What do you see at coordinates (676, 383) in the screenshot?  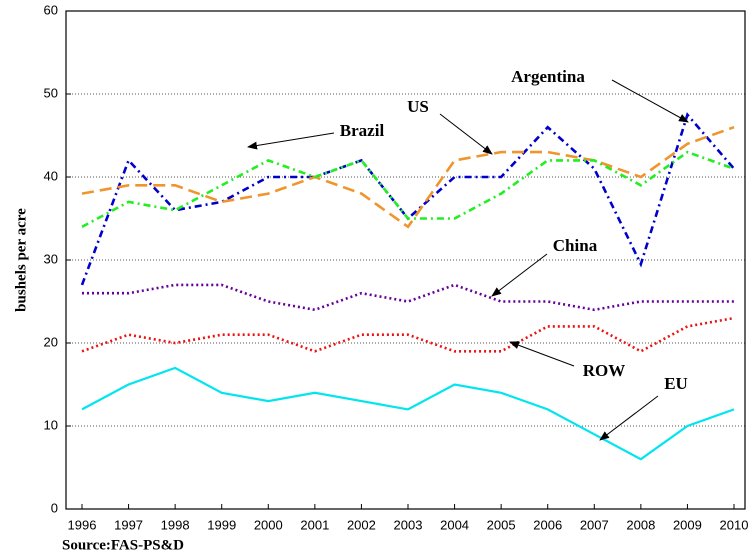 I see `annotation: EU` at bounding box center [676, 383].